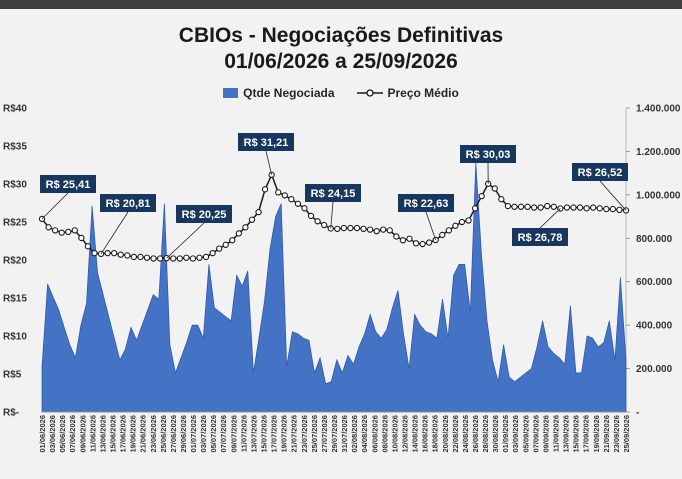  Describe the element at coordinates (163, 434) in the screenshot. I see `x-tick-label: 25/06/2026` at that location.